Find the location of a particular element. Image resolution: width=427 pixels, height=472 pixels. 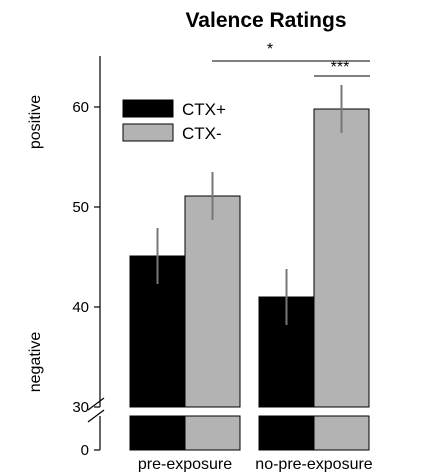

bar-no-pre-exposure-ctx-minus is located at coordinates (341, 258).